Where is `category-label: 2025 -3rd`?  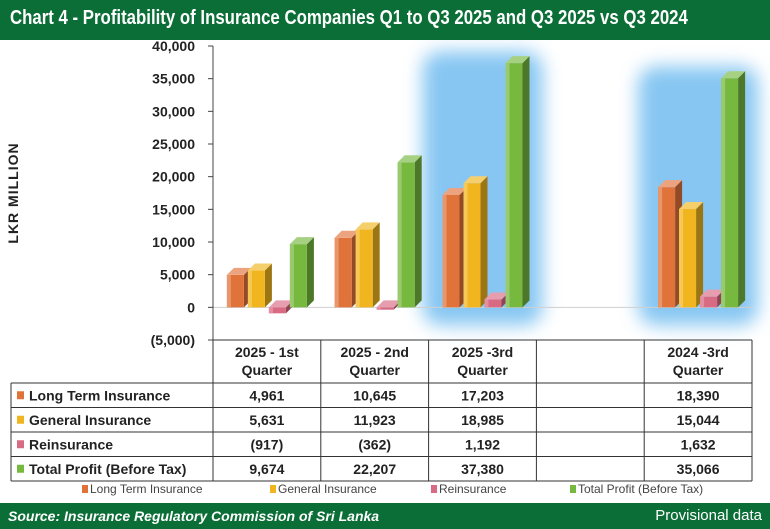
category-label: 2025 -3rd is located at coordinates (482, 352).